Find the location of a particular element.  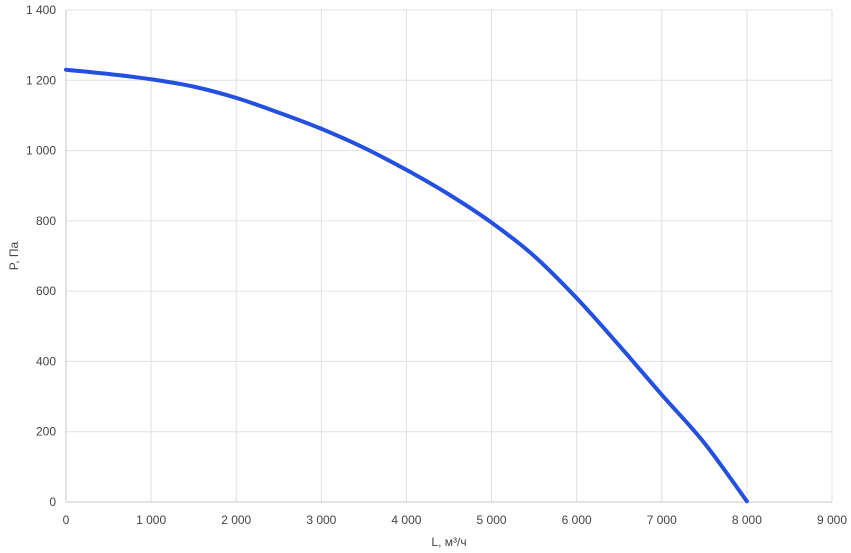

x-tick-label-3: 3 000 is located at coordinates (321, 520).